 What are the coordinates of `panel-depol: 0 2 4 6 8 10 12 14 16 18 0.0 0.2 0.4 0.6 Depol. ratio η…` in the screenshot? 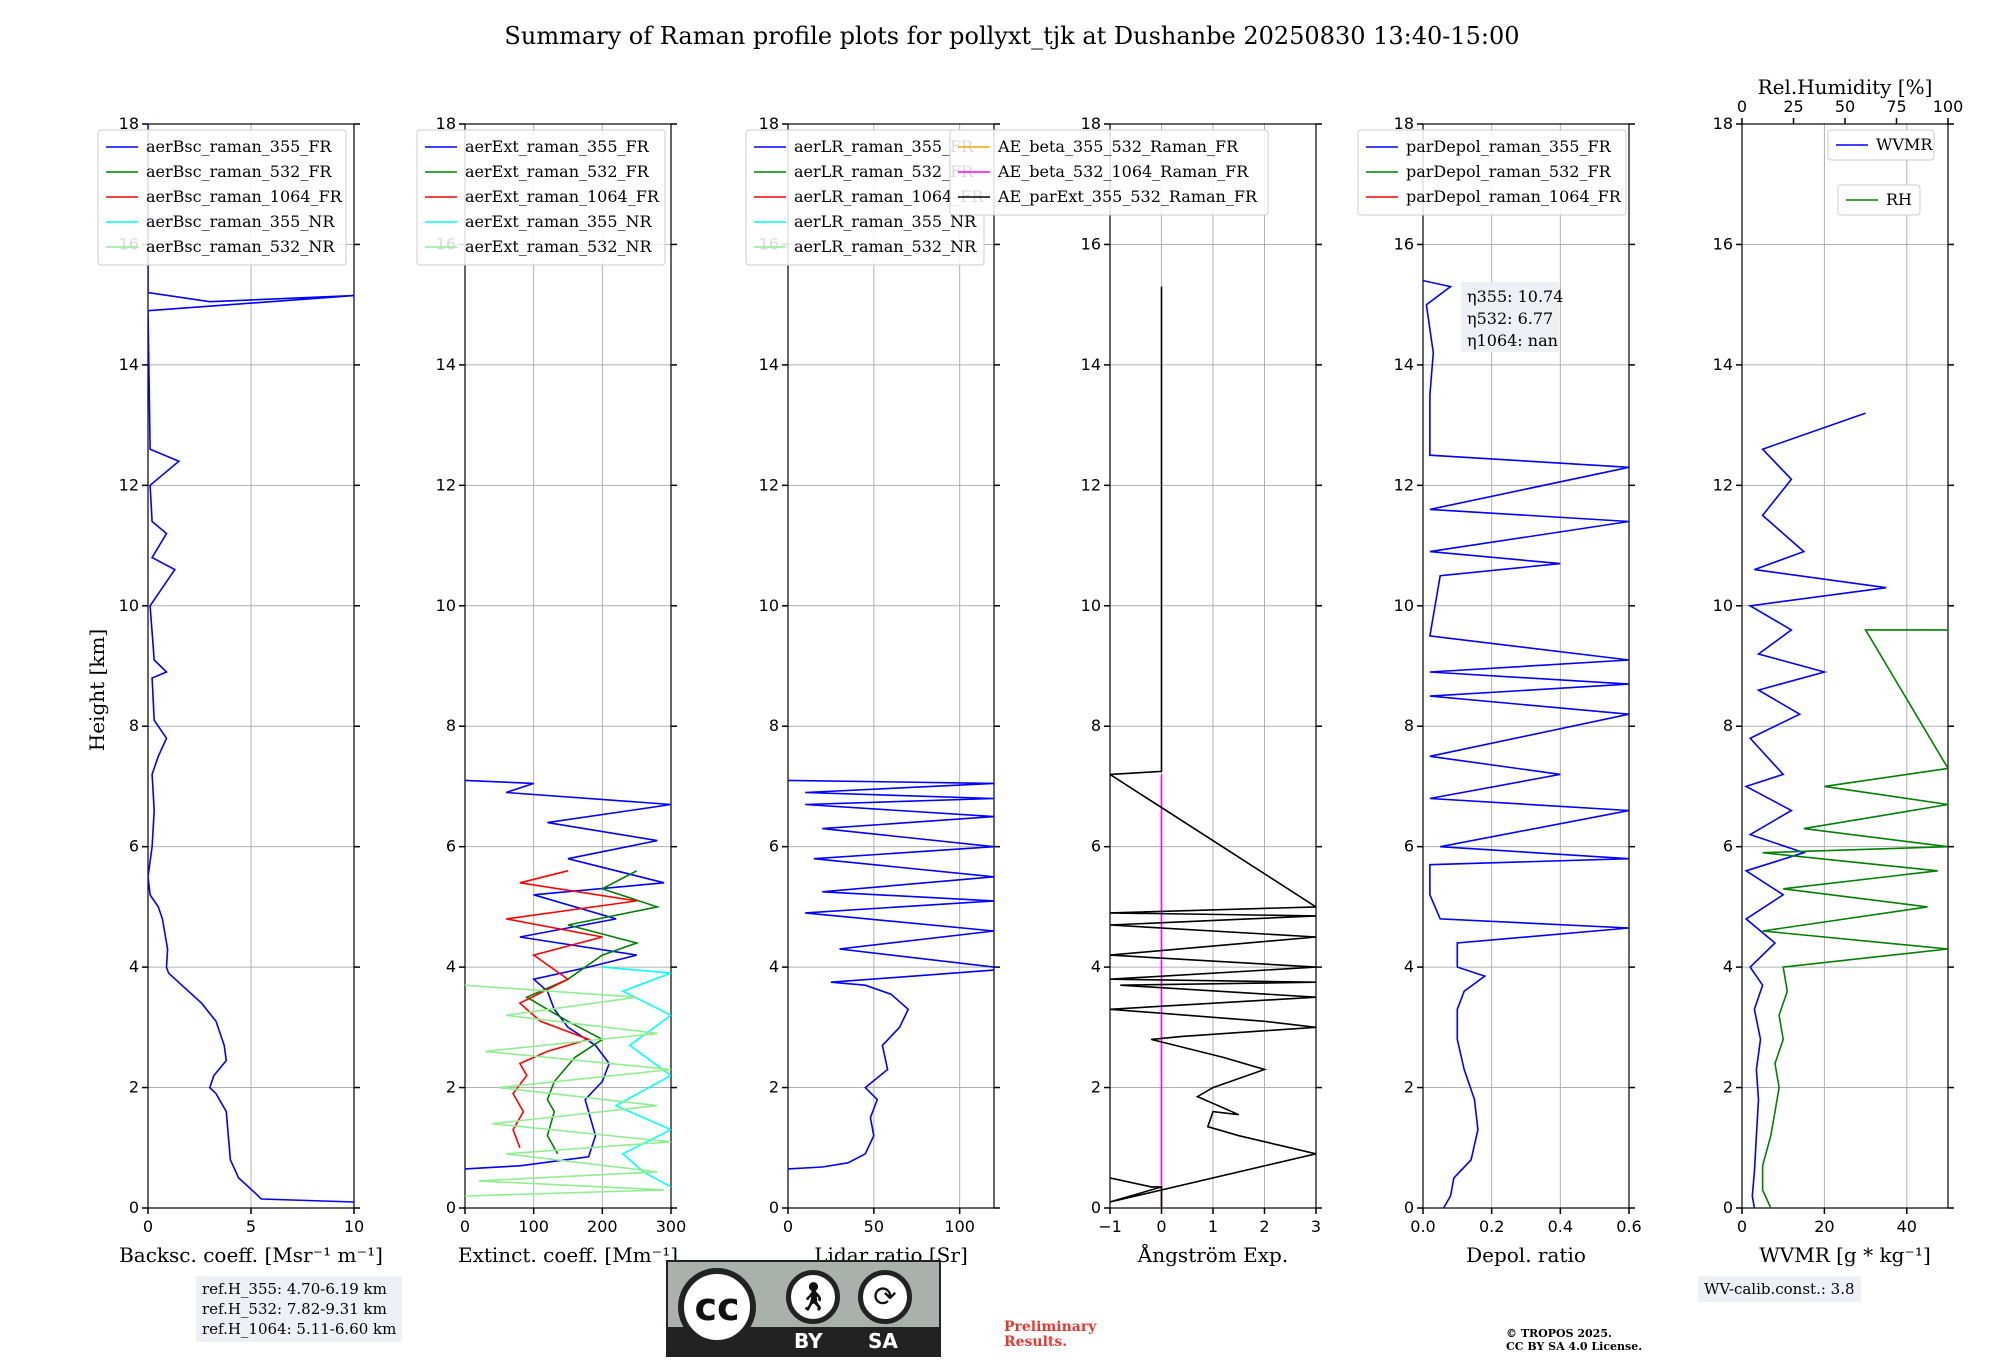 It's located at (1499, 690).